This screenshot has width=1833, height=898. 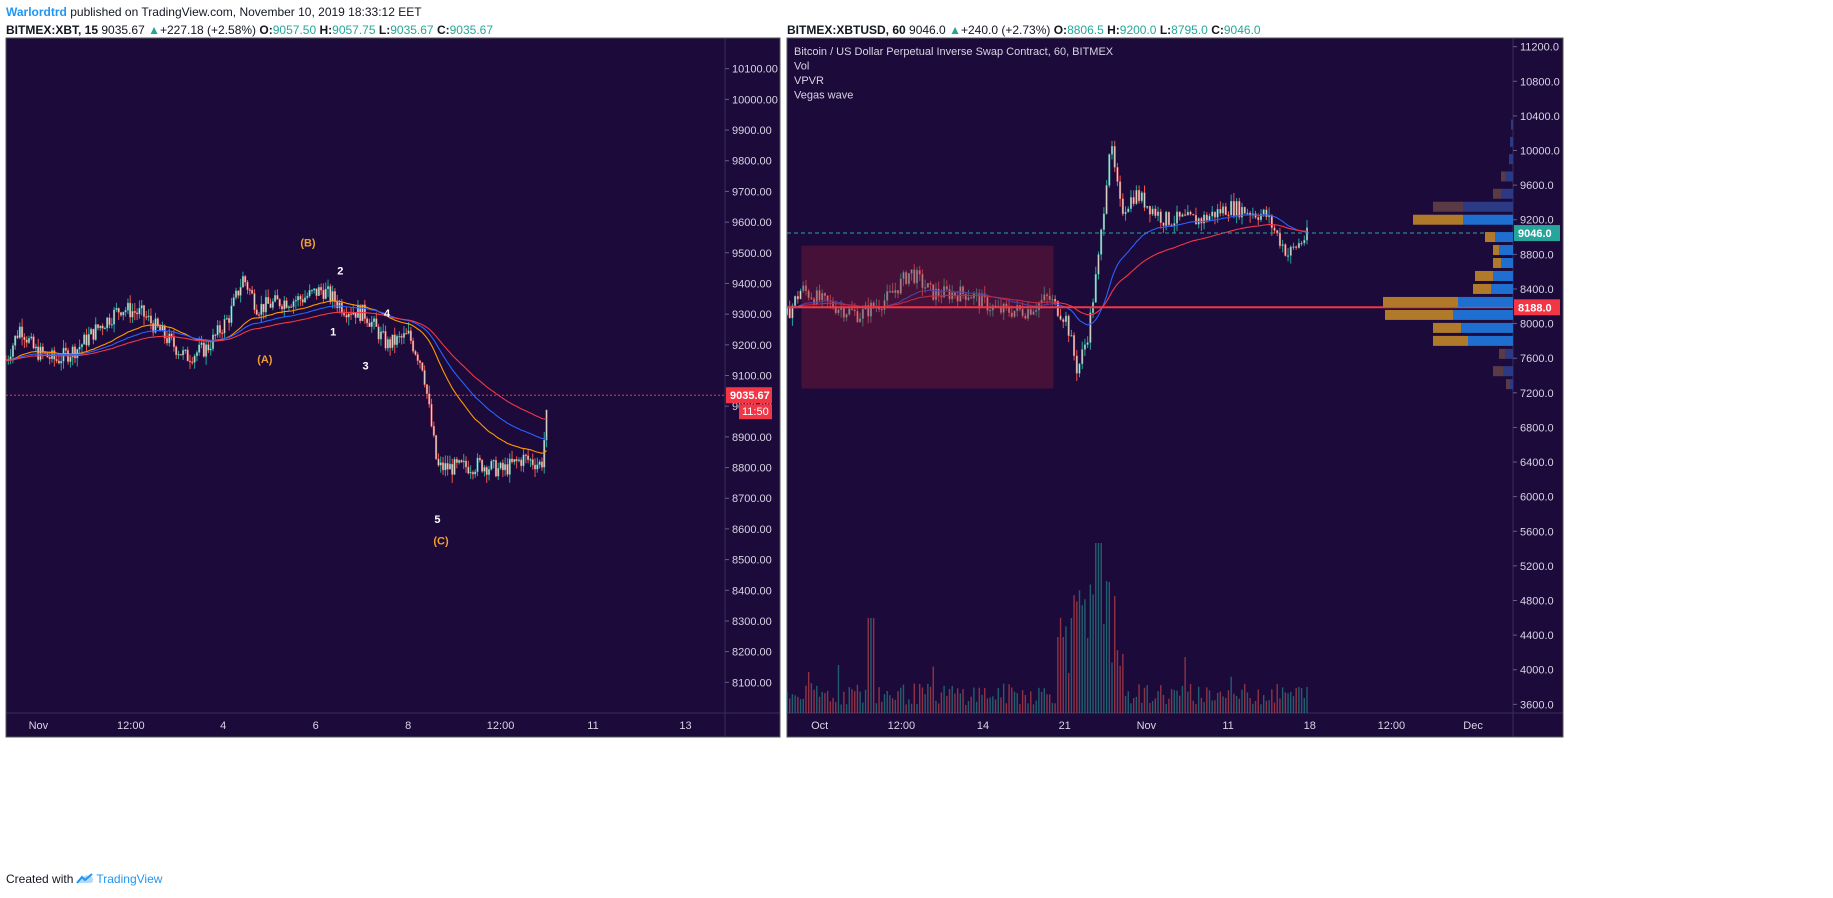 What do you see at coordinates (1537, 671) in the screenshot?
I see `right-y-tick-label: 4000.0` at bounding box center [1537, 671].